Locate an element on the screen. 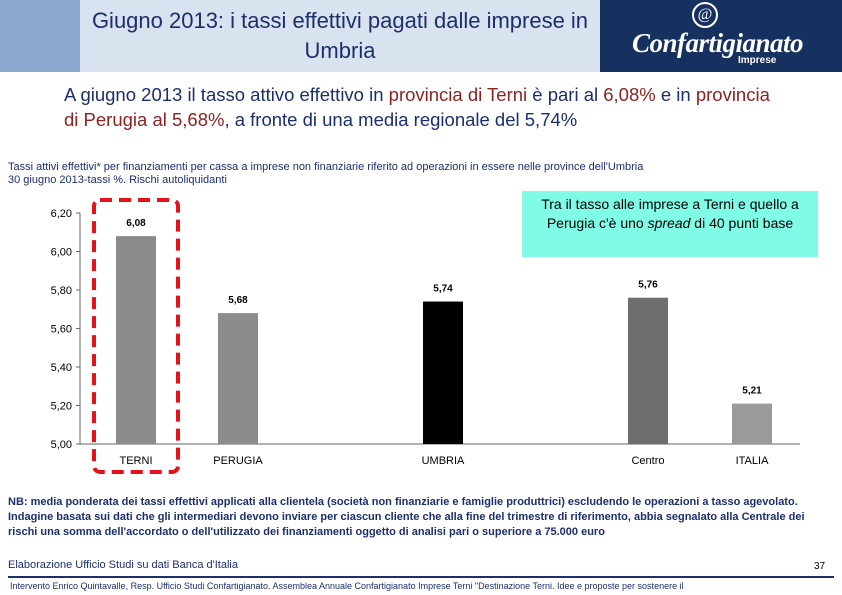 The width and height of the screenshot is (842, 595). y-tick-label: 5,40 is located at coordinates (61, 368).